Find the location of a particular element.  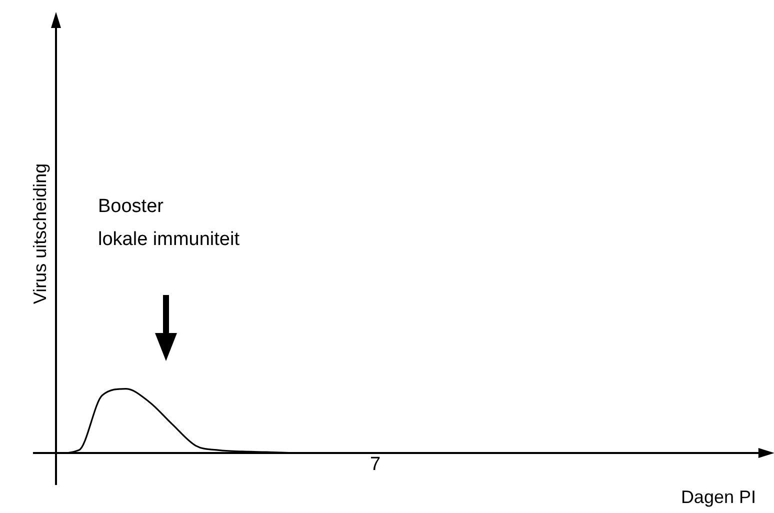

text: Booster is located at coordinates (131, 207).